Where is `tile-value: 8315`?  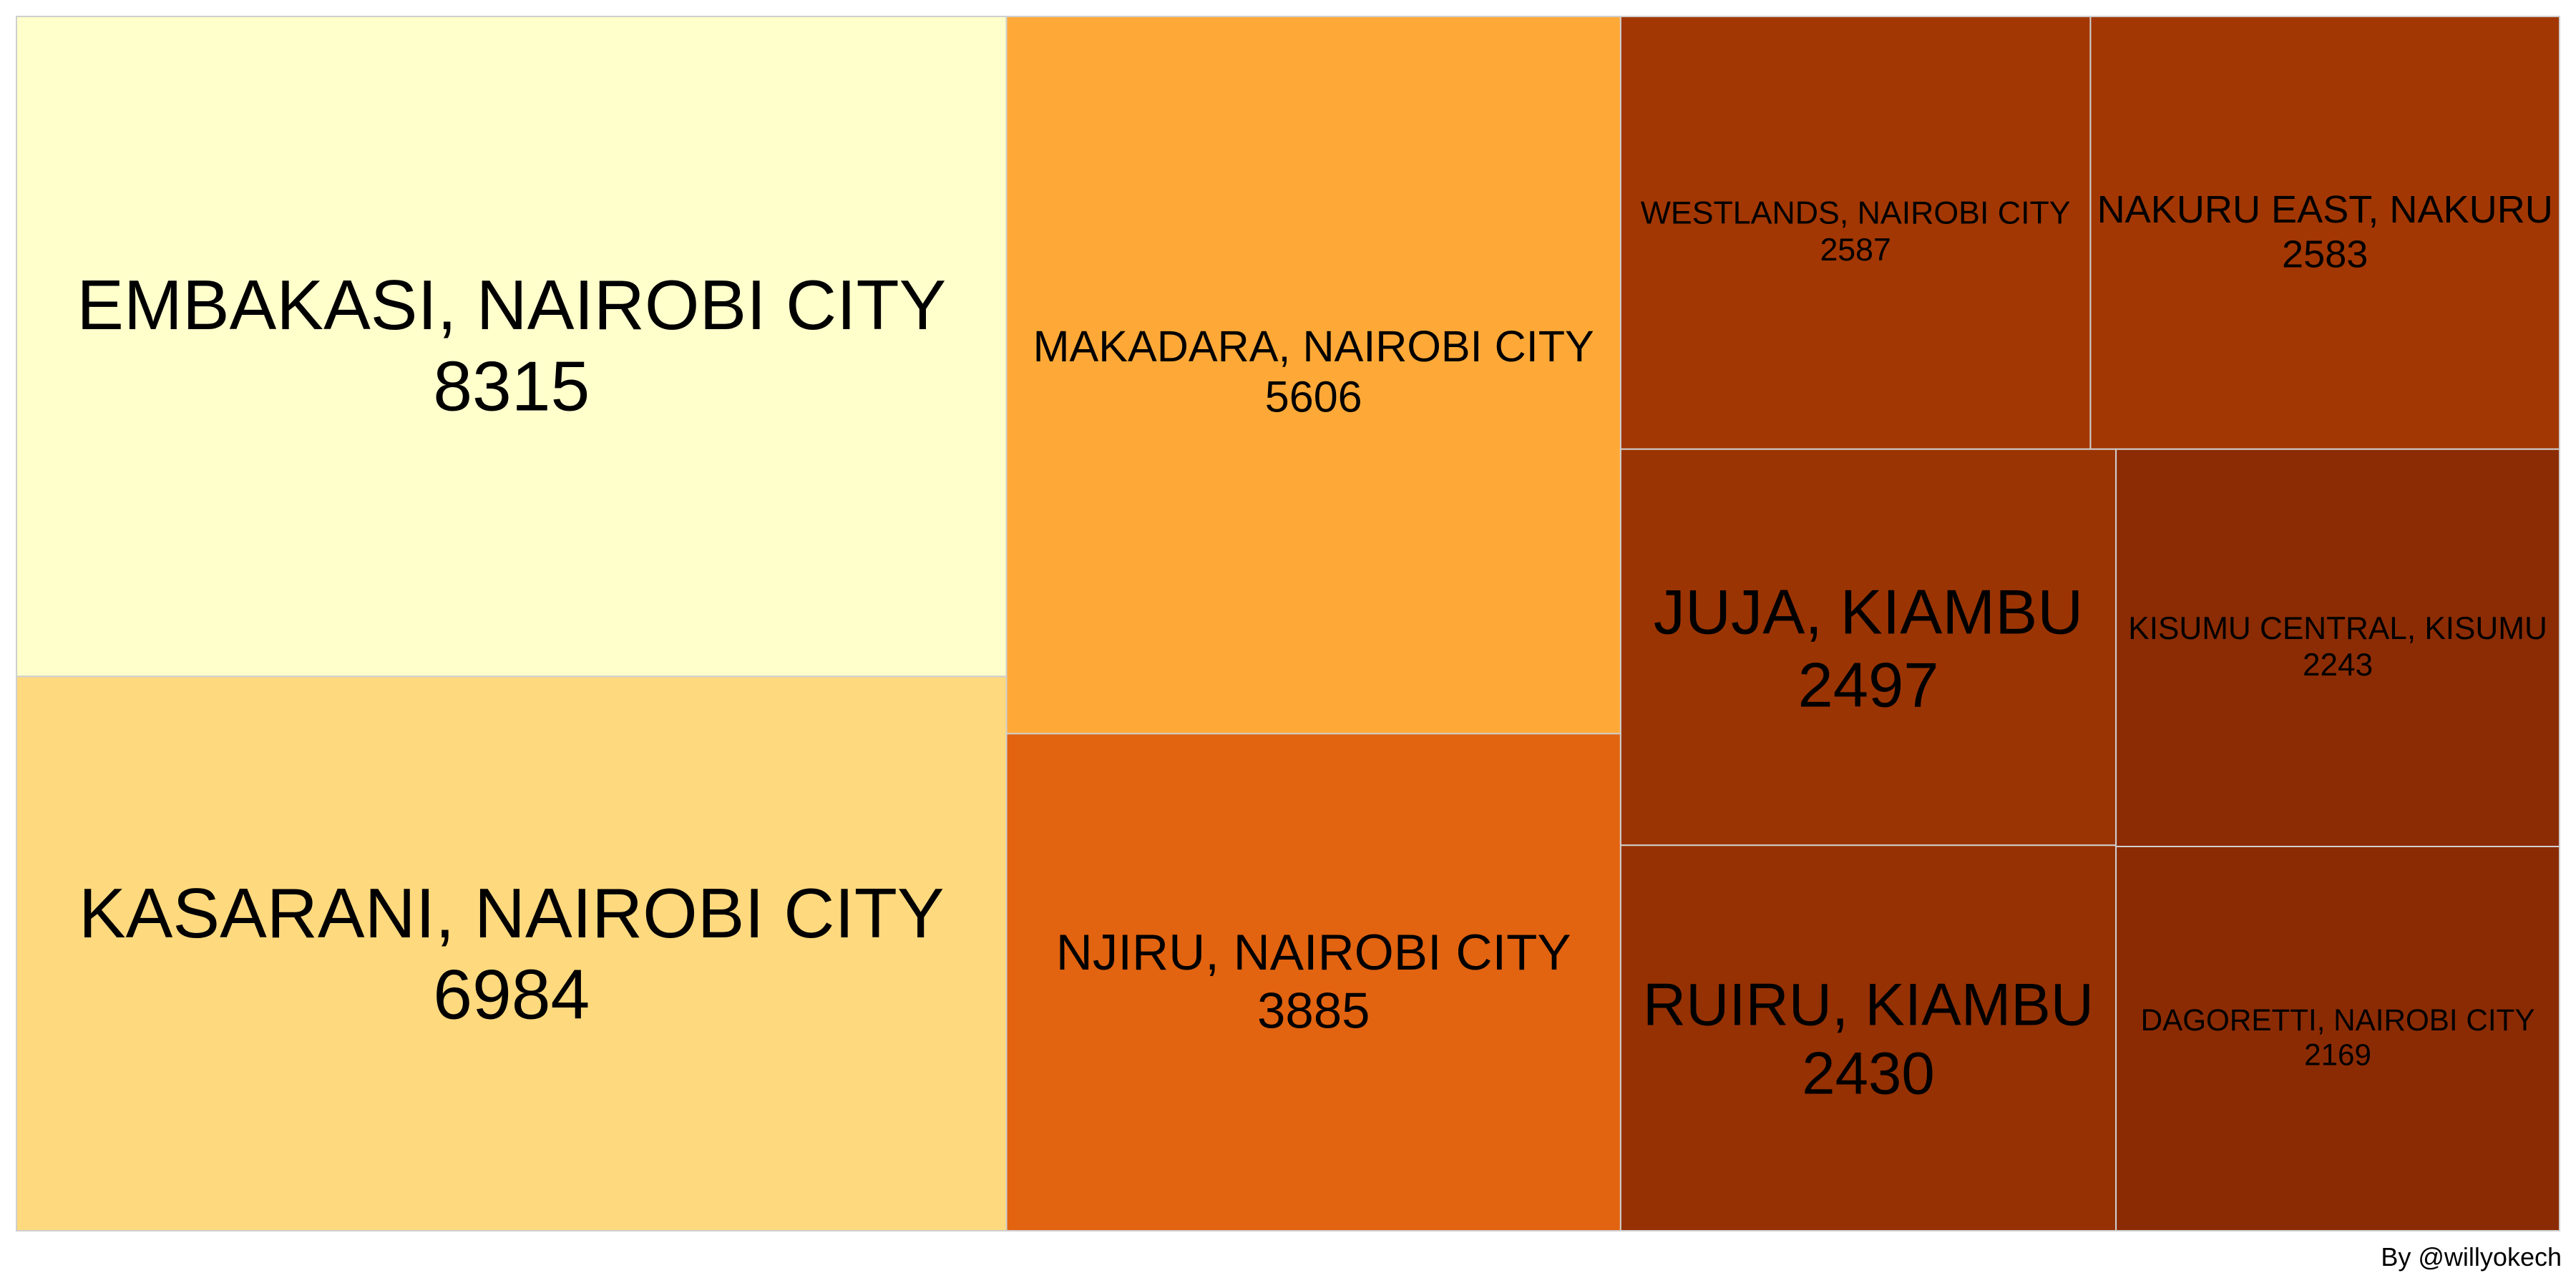 tile-value: 8315 is located at coordinates (511, 385).